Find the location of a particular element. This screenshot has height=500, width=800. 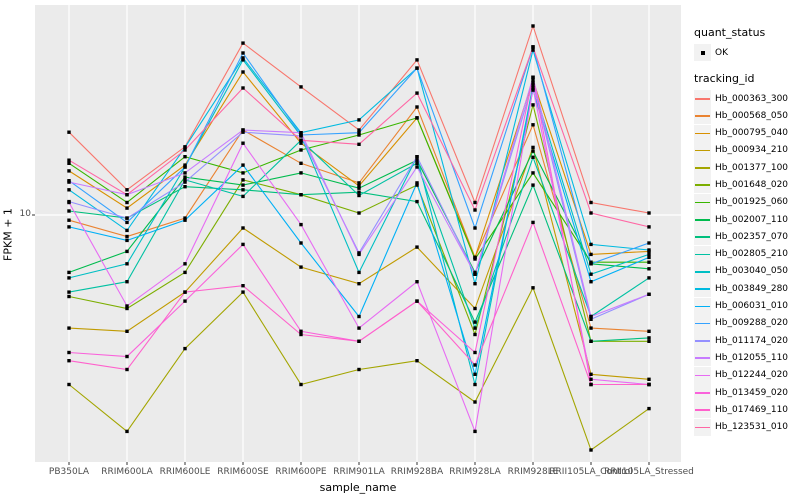

legend-item: Hb_003040_050 is located at coordinates (746, 271).